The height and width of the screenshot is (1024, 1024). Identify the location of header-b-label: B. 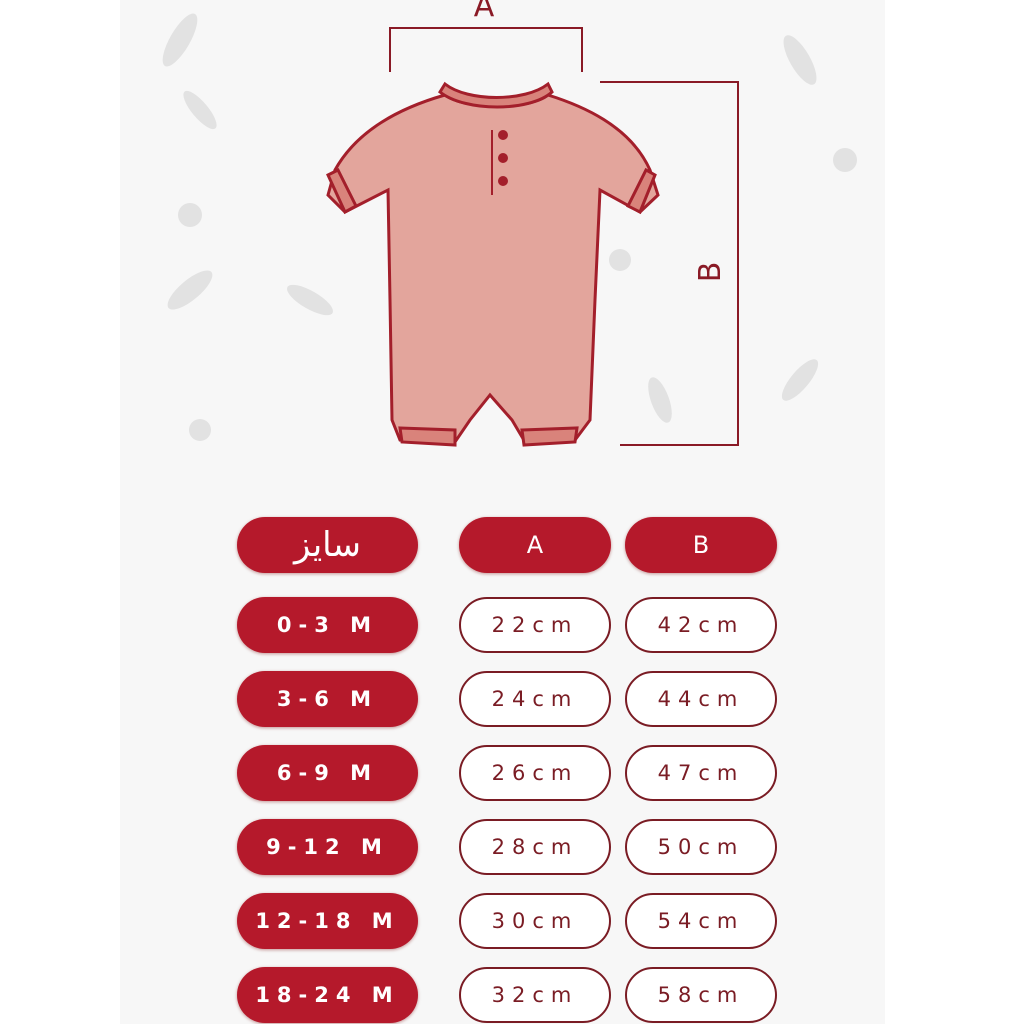
(701, 545).